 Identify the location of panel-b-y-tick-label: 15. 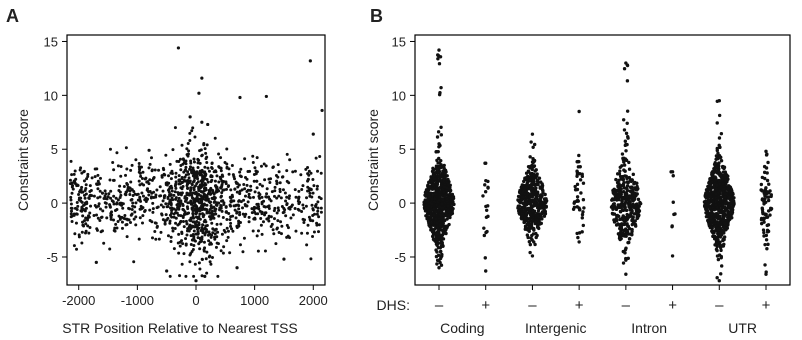
(399, 41).